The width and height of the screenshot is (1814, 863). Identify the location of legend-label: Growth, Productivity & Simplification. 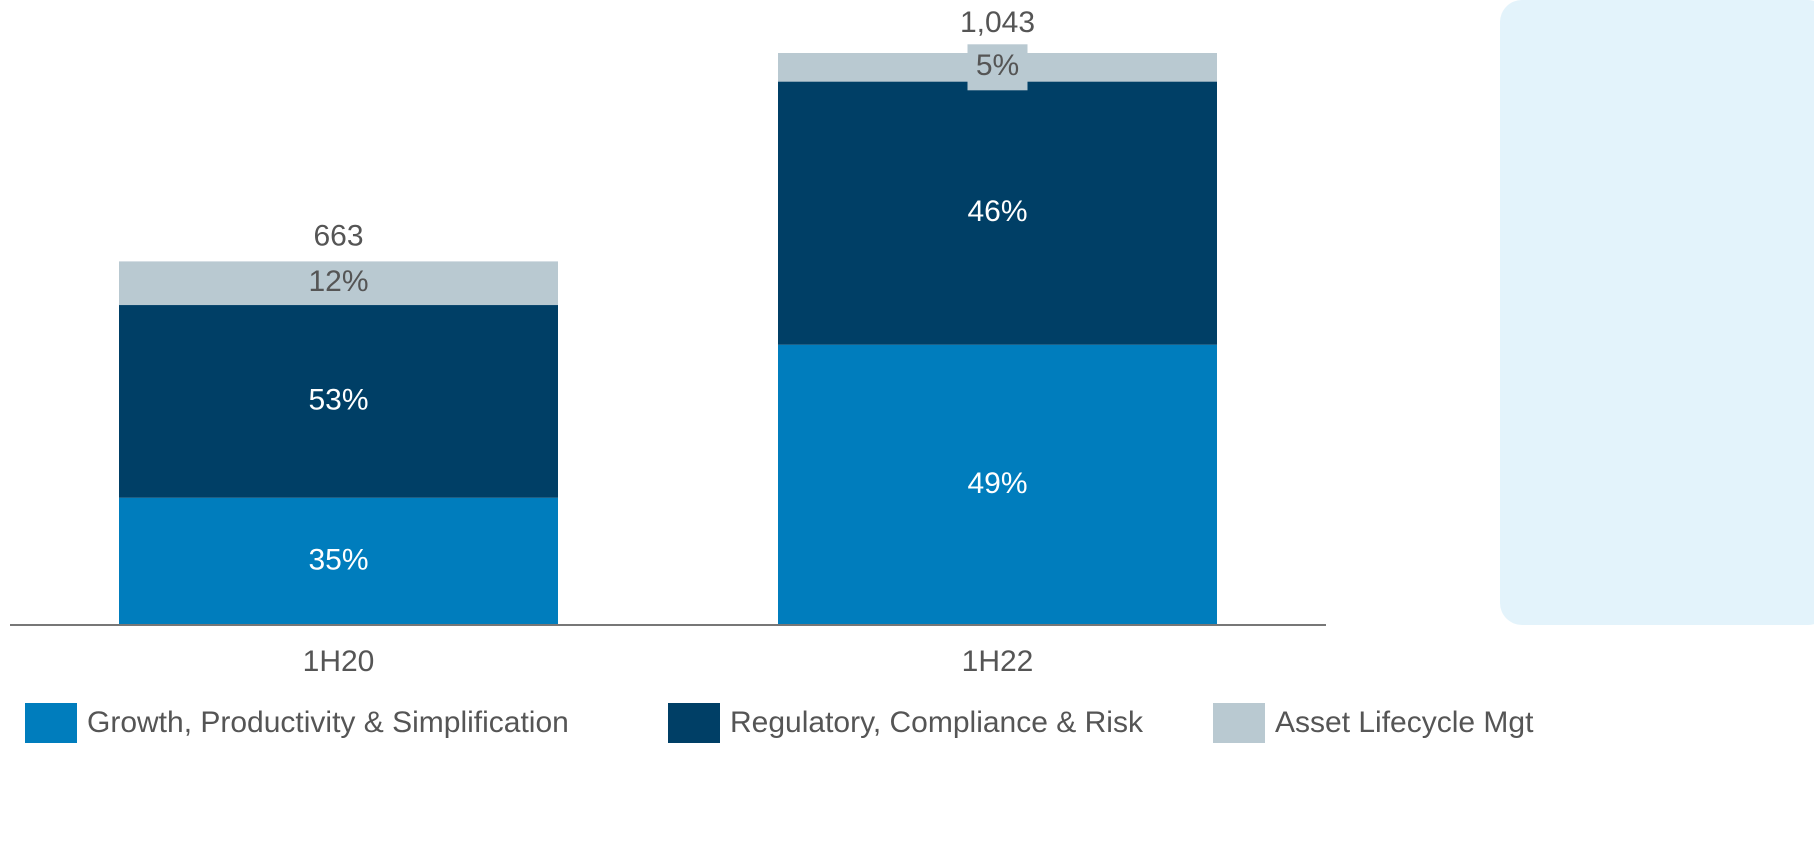
(328, 722).